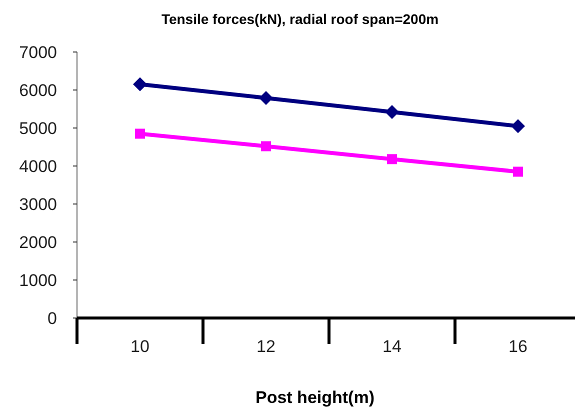 This screenshot has height=409, width=575. Describe the element at coordinates (38, 166) in the screenshot. I see `y-tick-label: 4000` at that location.